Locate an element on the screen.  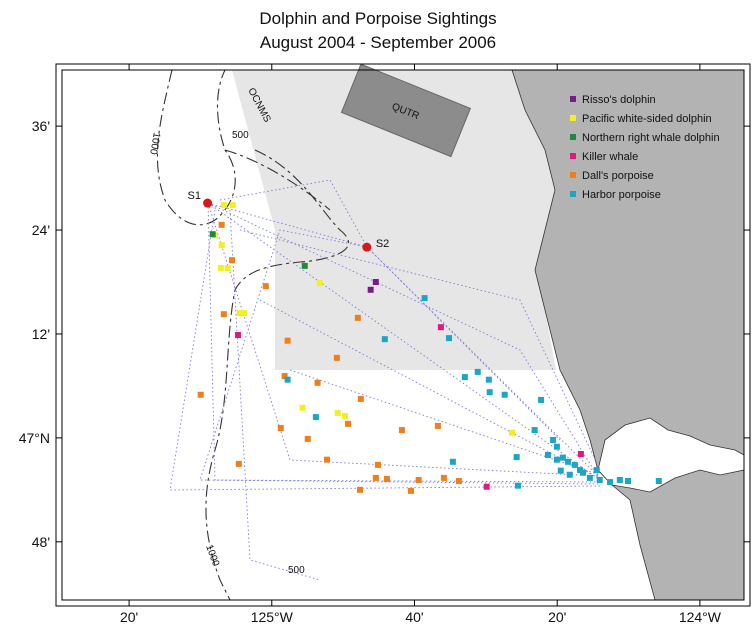
legend-label: Northern right whale dolphin is located at coordinates (651, 138).